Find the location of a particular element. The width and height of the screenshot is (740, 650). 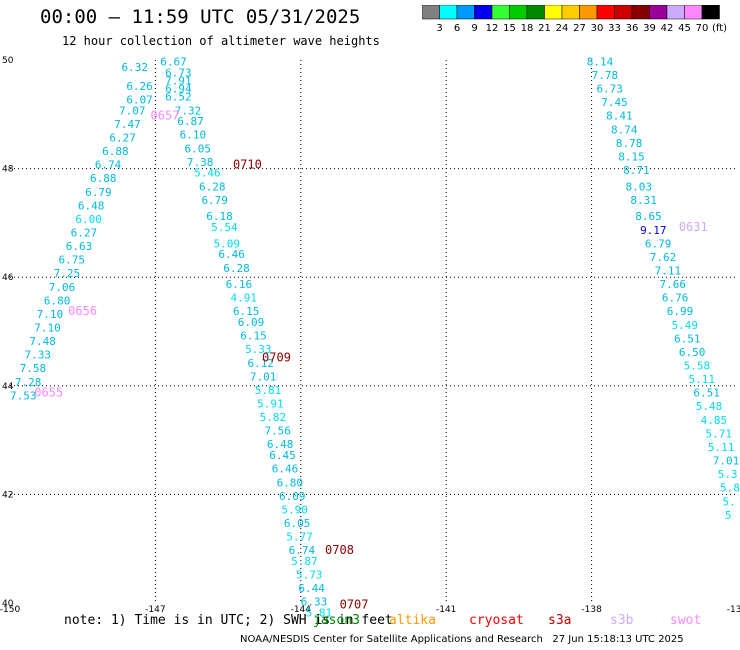

pass-time-label: 0655 is located at coordinates (48, 393).